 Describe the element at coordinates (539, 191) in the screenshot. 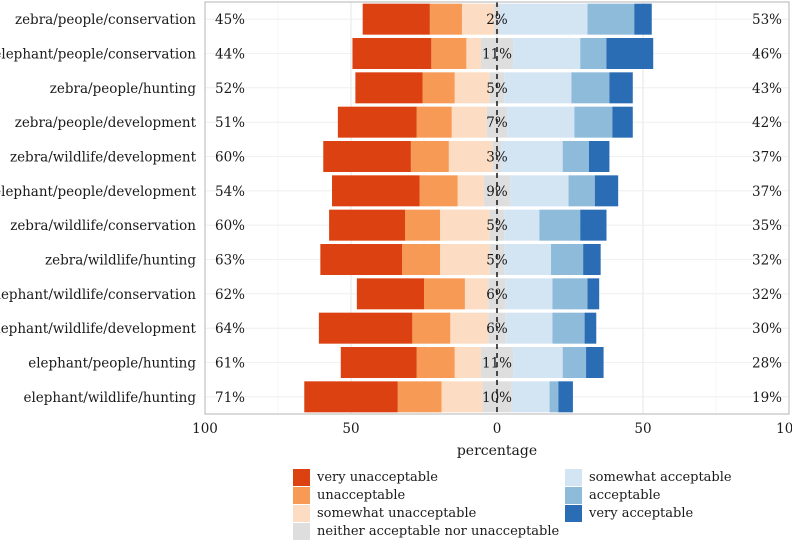

I see `bar-somewhat-acceptable-elephant-people-development` at that location.